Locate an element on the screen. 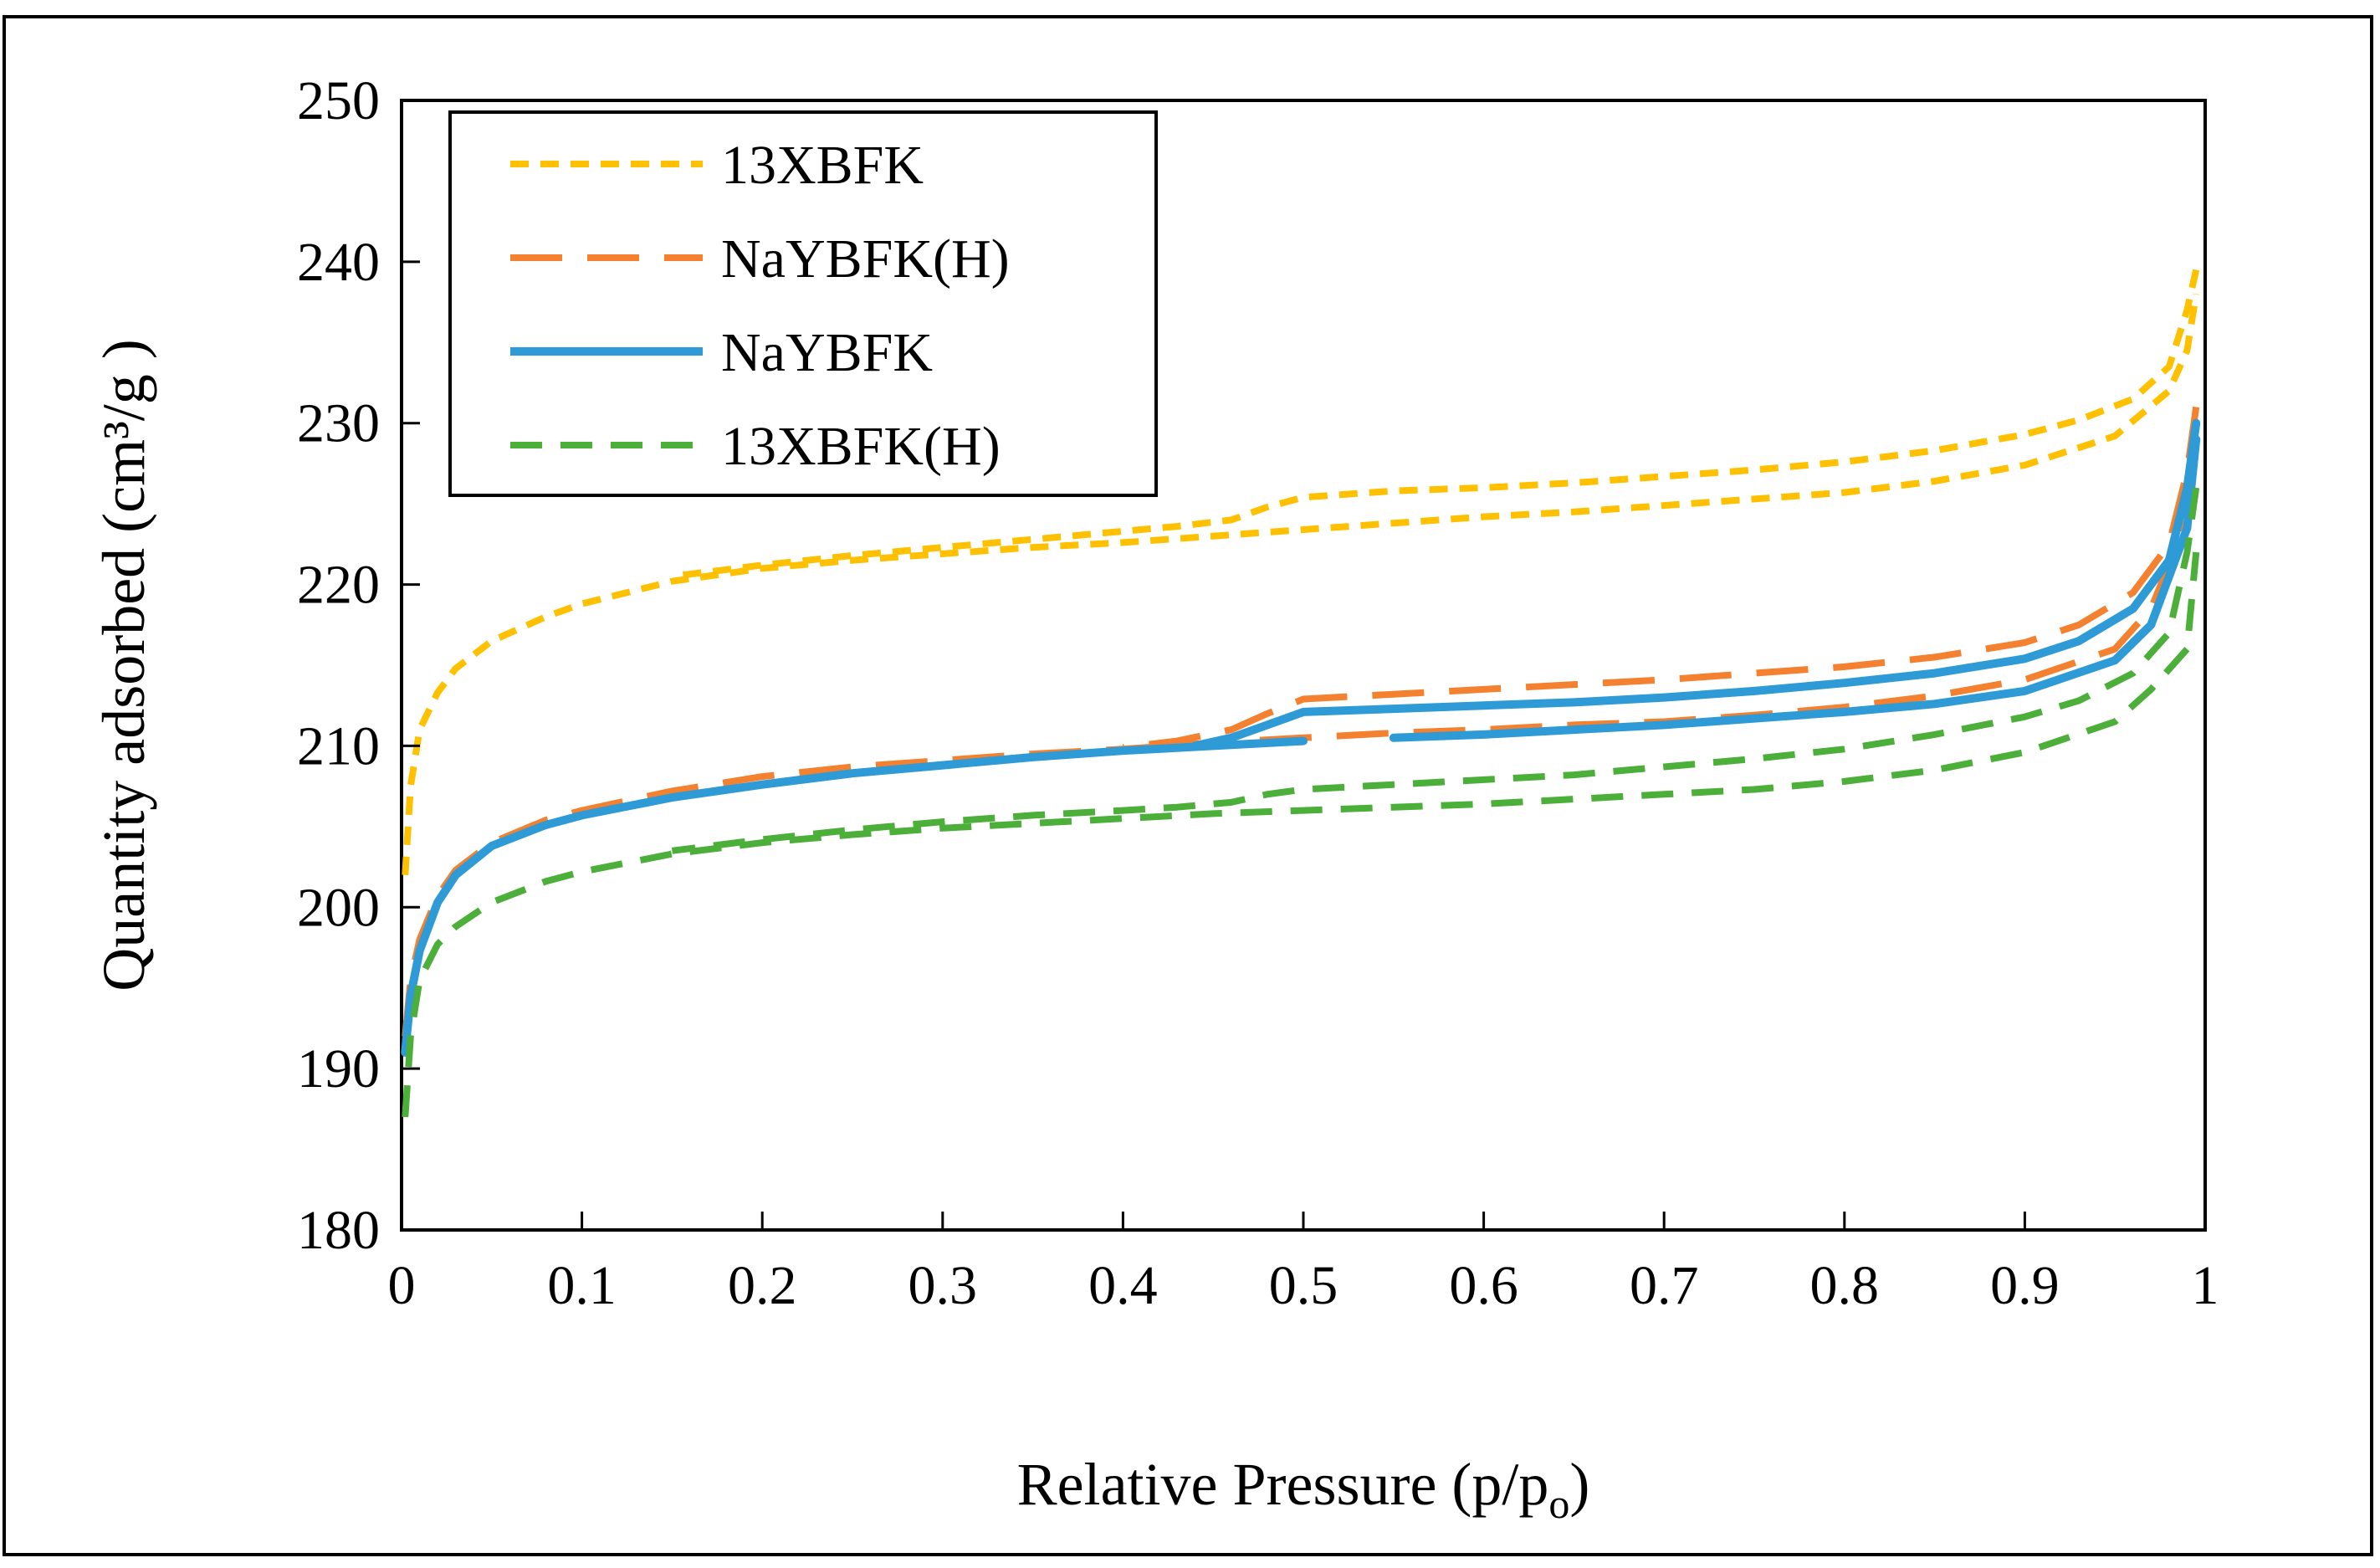  series-line-naybfk-adsorption is located at coordinates (854, 897).